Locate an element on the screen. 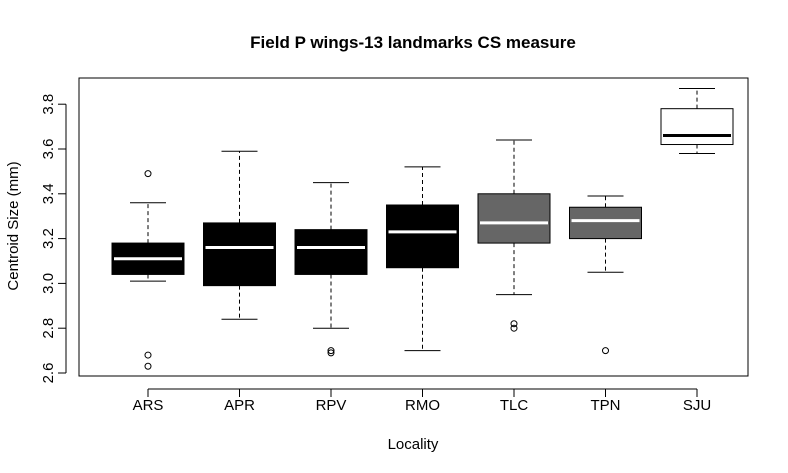 The height and width of the screenshot is (473, 788). box-rmo is located at coordinates (422, 236).